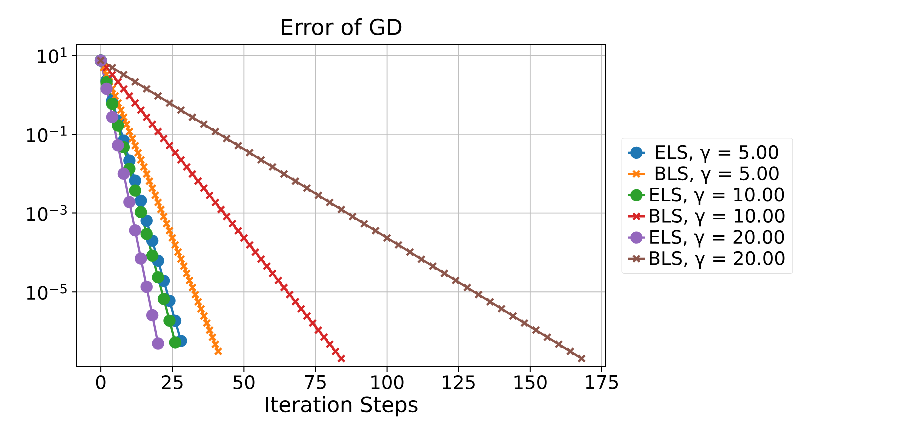  What do you see at coordinates (717, 239) in the screenshot?
I see `legend-label: ELS, γ = 20.00` at bounding box center [717, 239].